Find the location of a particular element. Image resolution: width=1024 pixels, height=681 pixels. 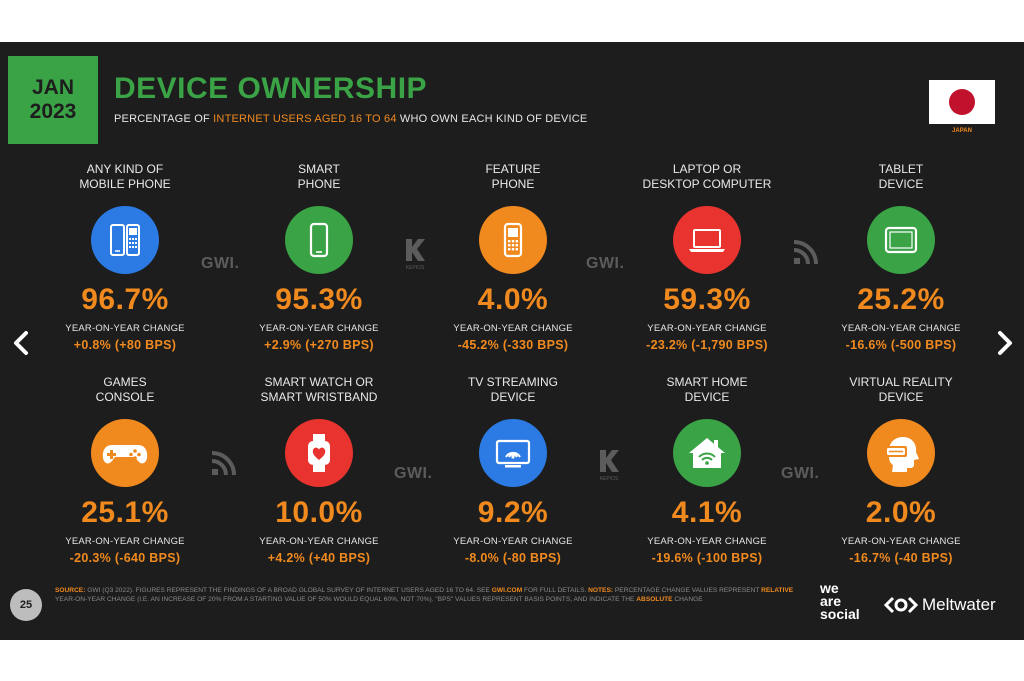

smartwatch-icon is located at coordinates (319, 453).